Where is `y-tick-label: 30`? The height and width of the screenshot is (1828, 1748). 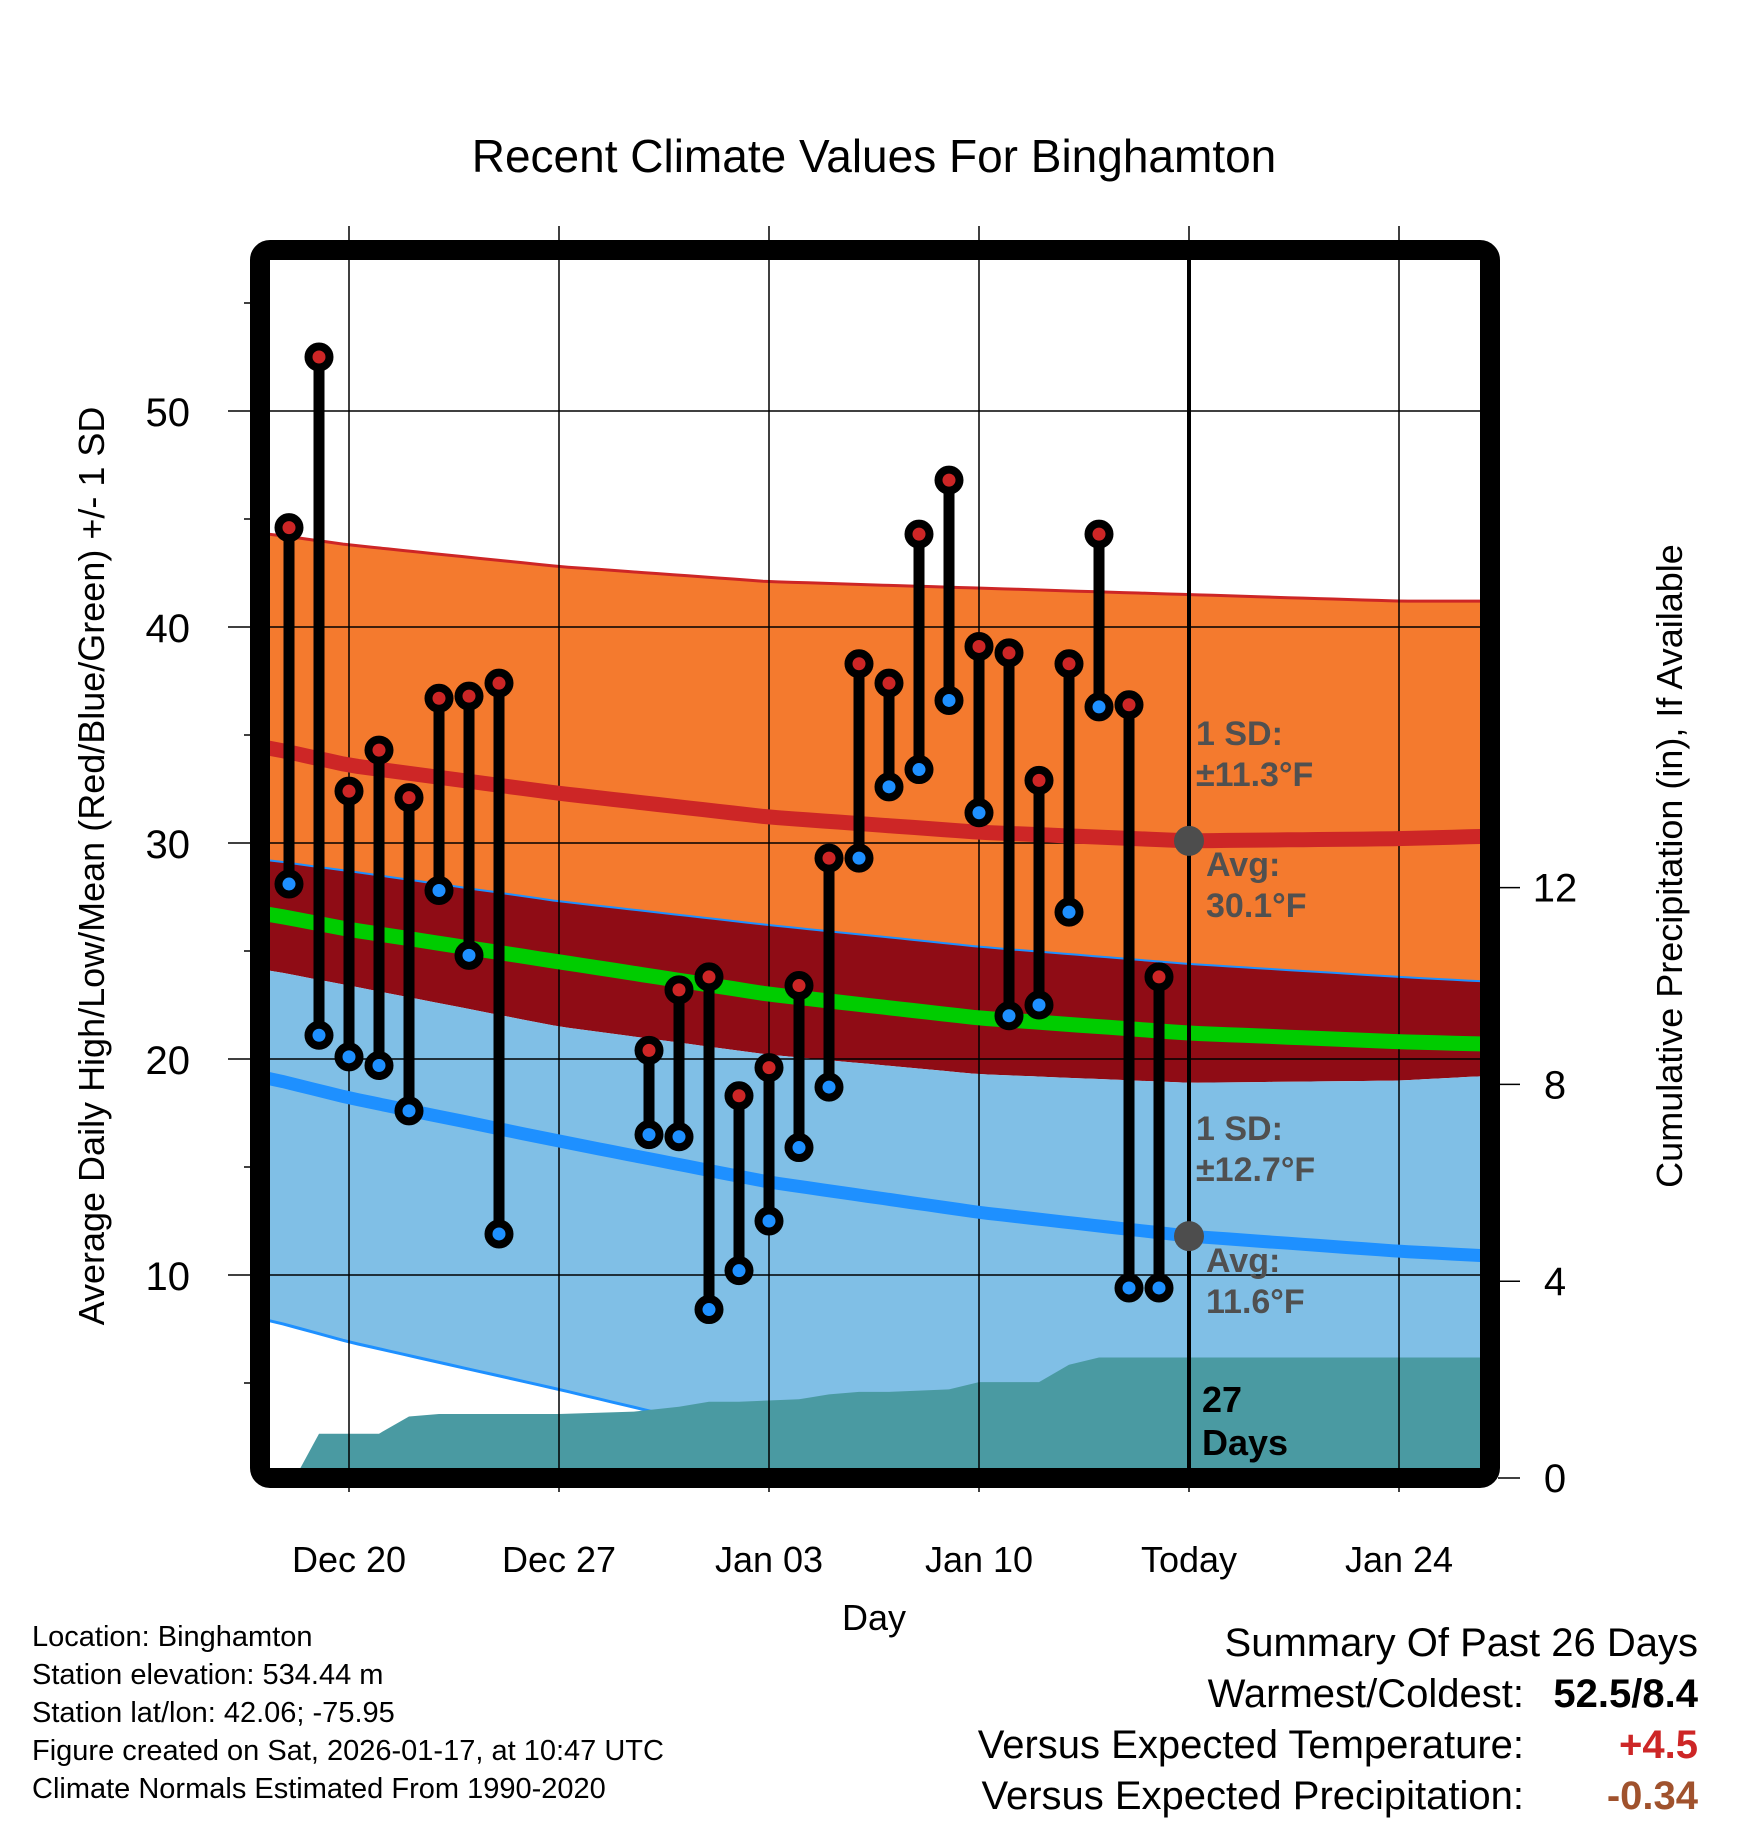 y-tick-label: 30 is located at coordinates (168, 845).